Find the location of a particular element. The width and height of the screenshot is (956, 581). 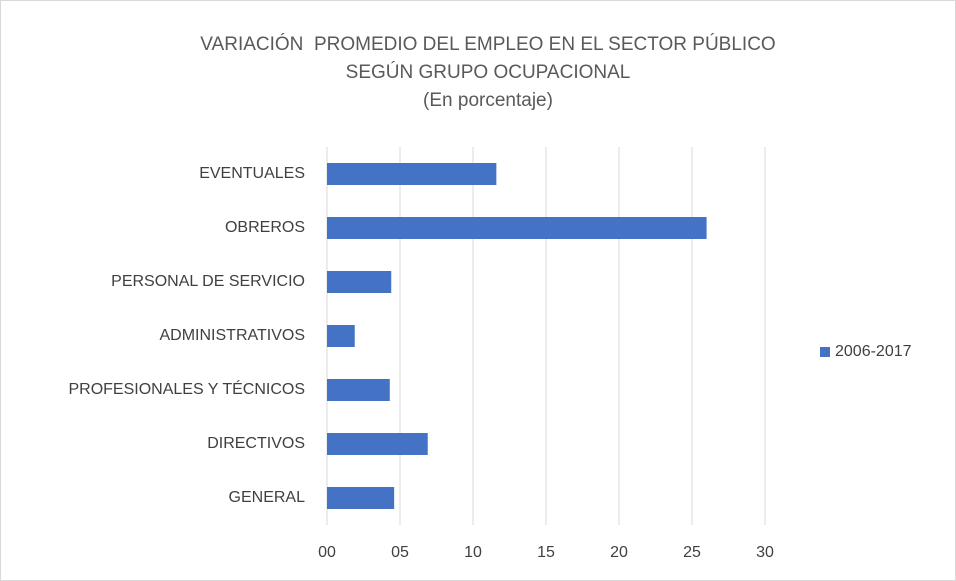

chart-subtitle: (En porcentaje) is located at coordinates (488, 100).